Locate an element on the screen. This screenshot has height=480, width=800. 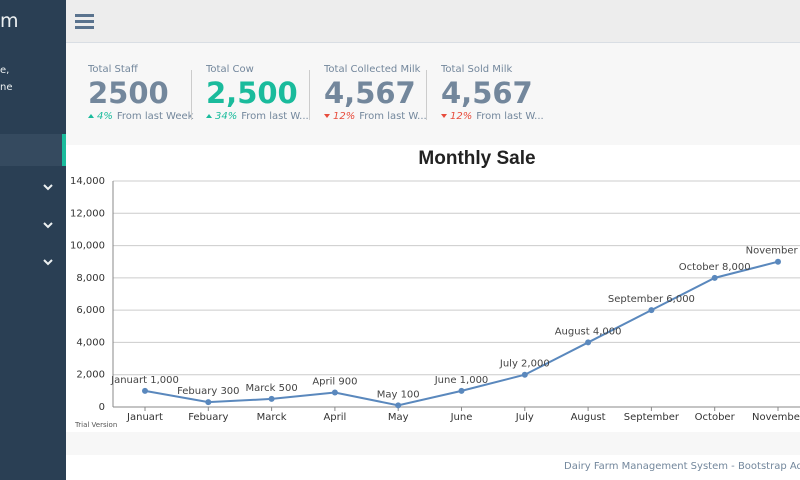
x-tick-label: November is located at coordinates (776, 417).